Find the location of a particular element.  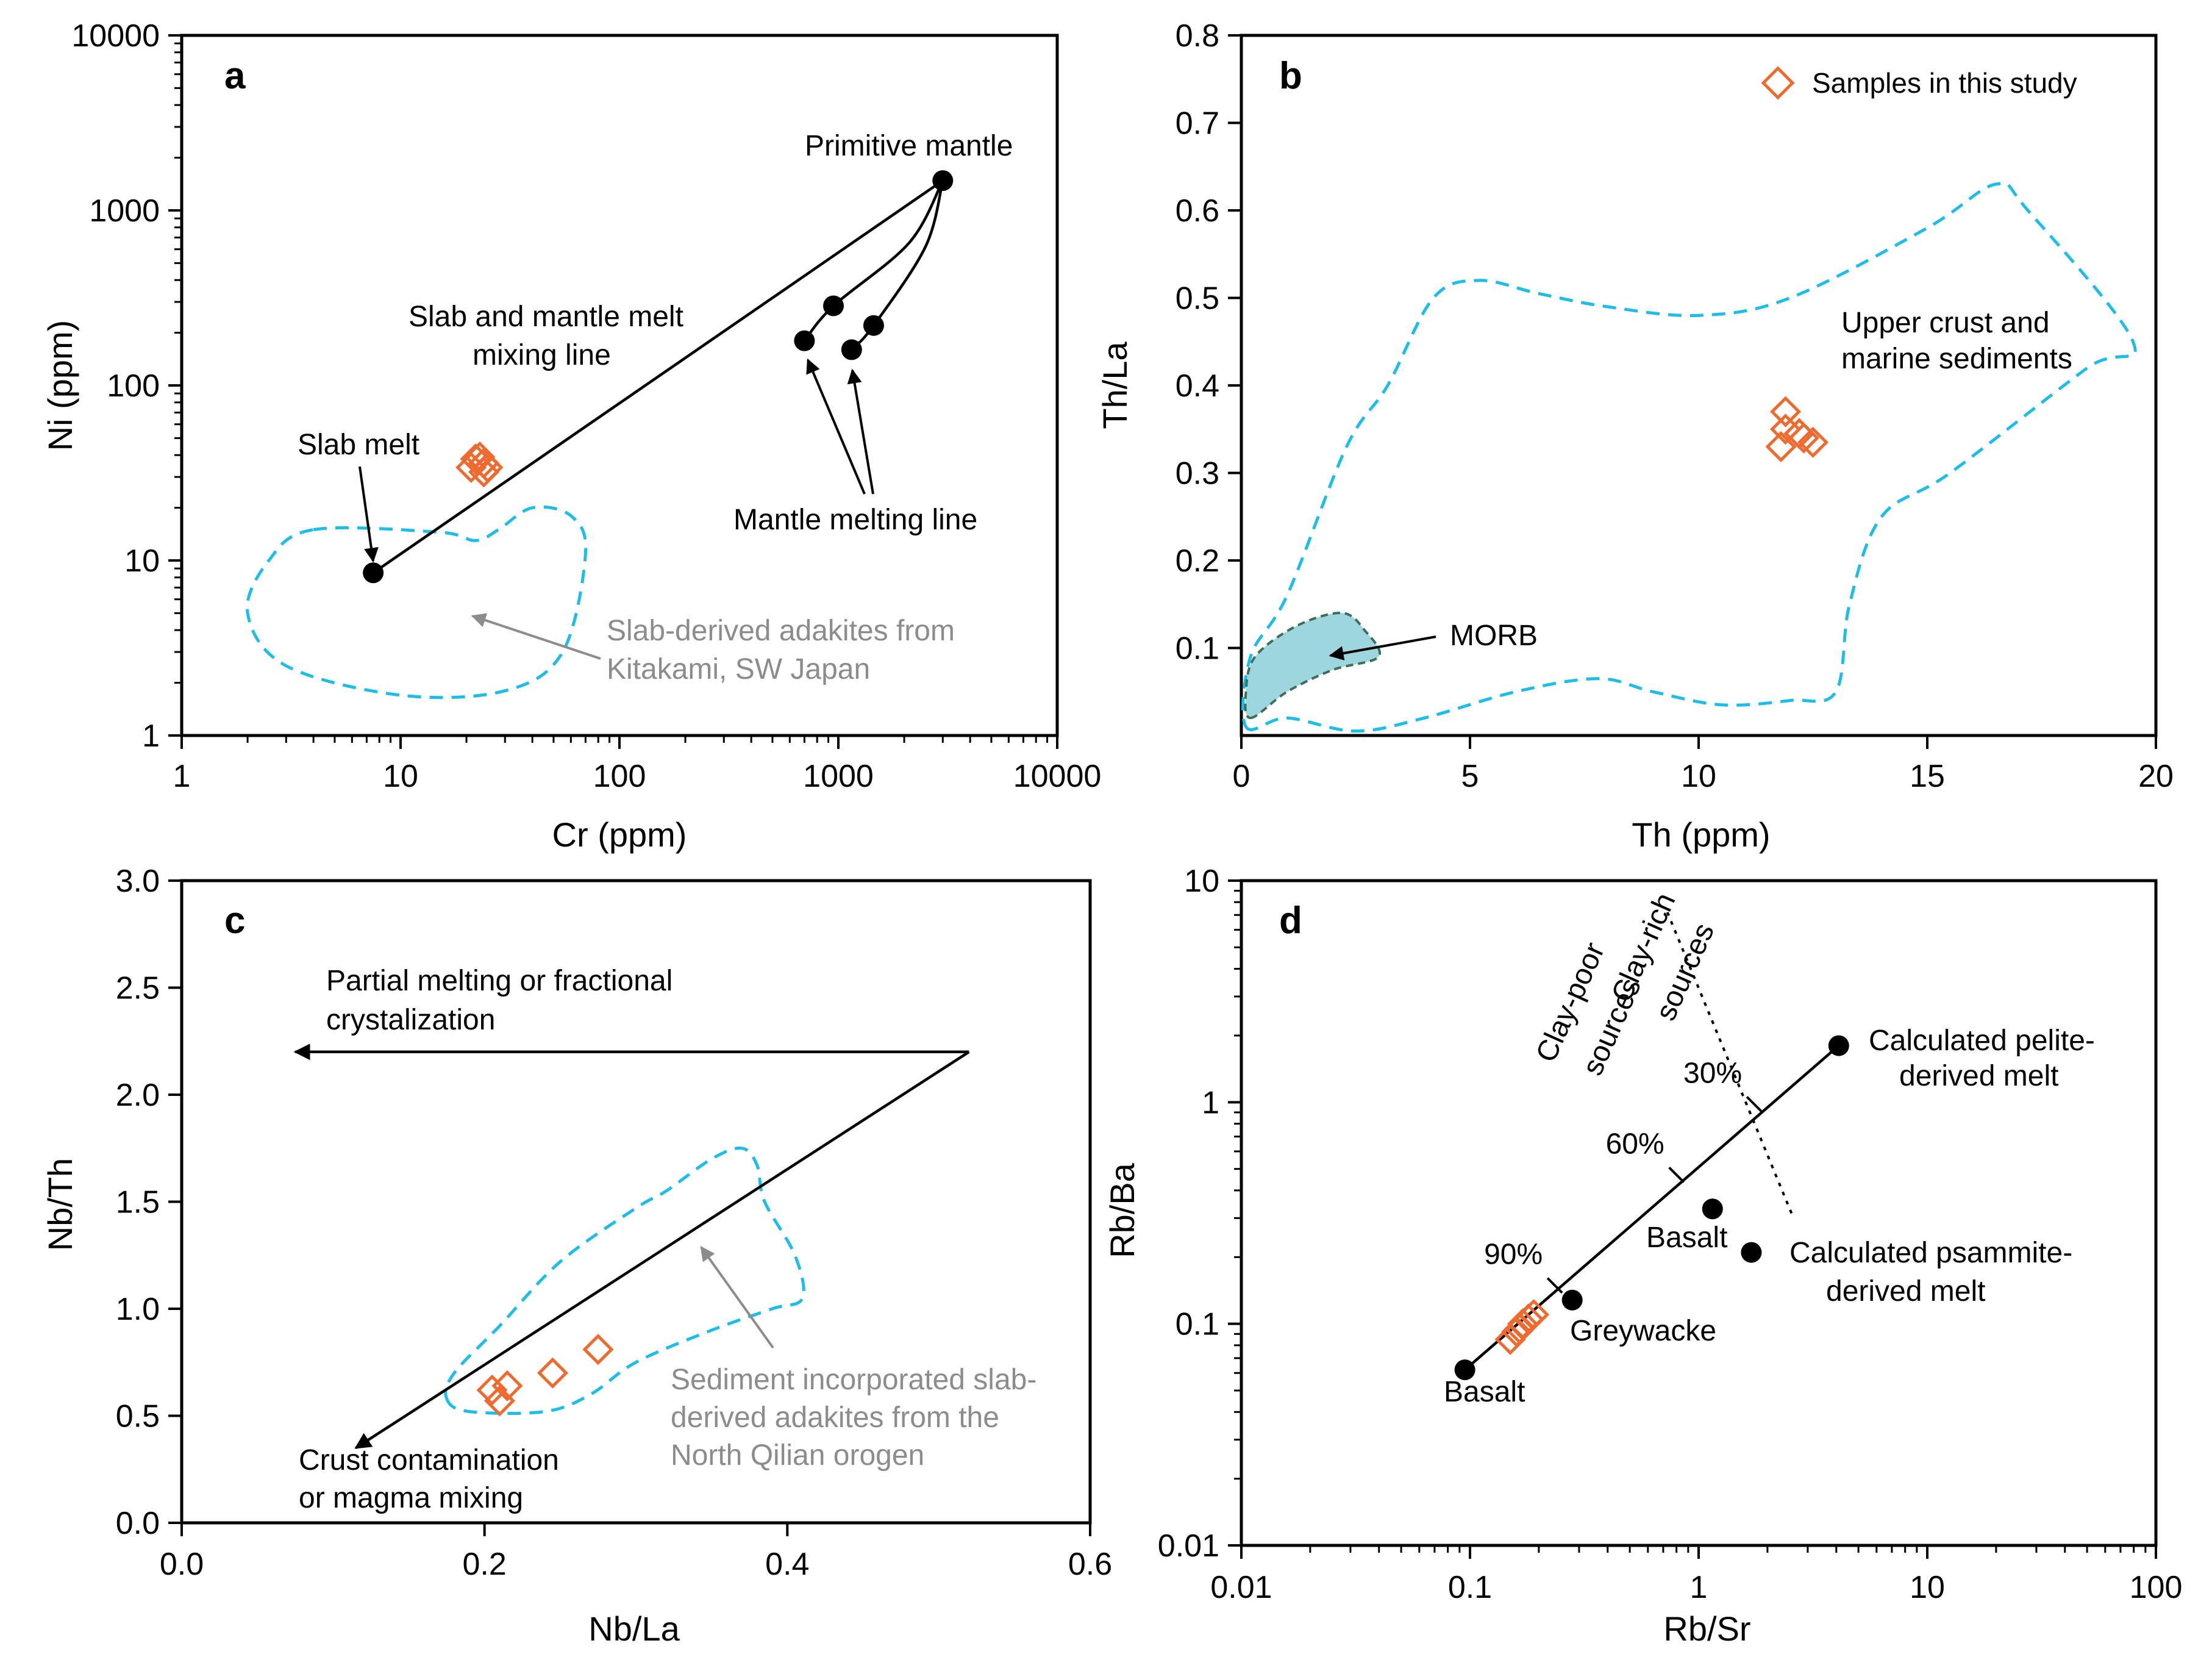

panel-a-arrow-slab-melt is located at coordinates (369, 514).